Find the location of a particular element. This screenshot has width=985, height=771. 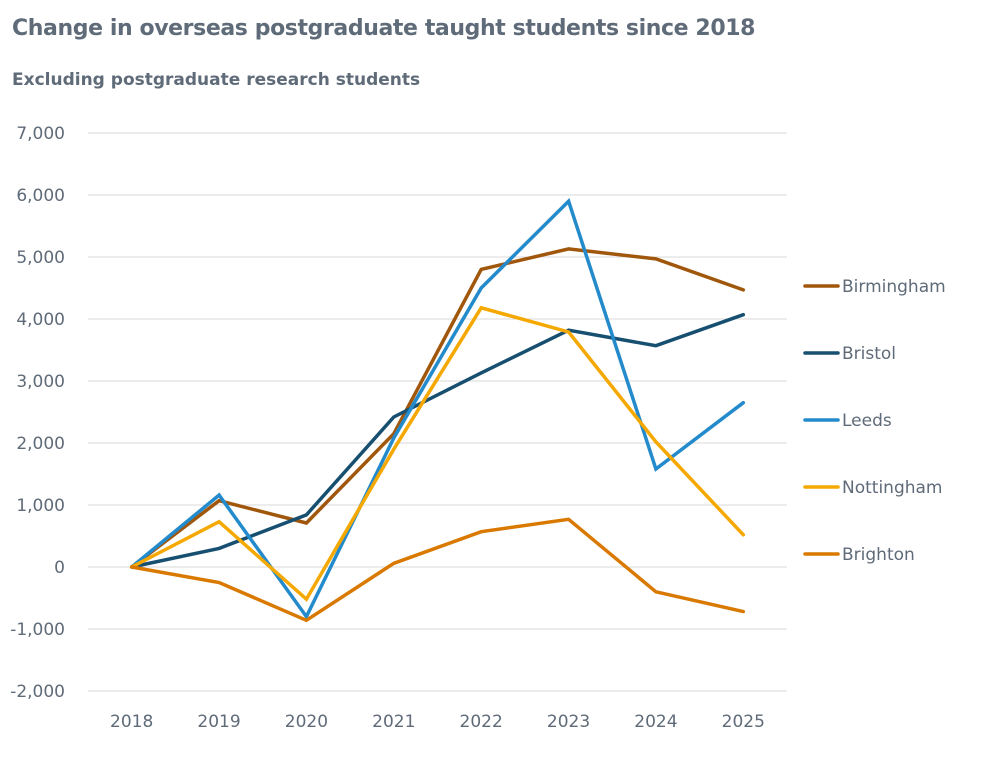

chart-subtitle: Excluding postgraduate research students is located at coordinates (216, 80).